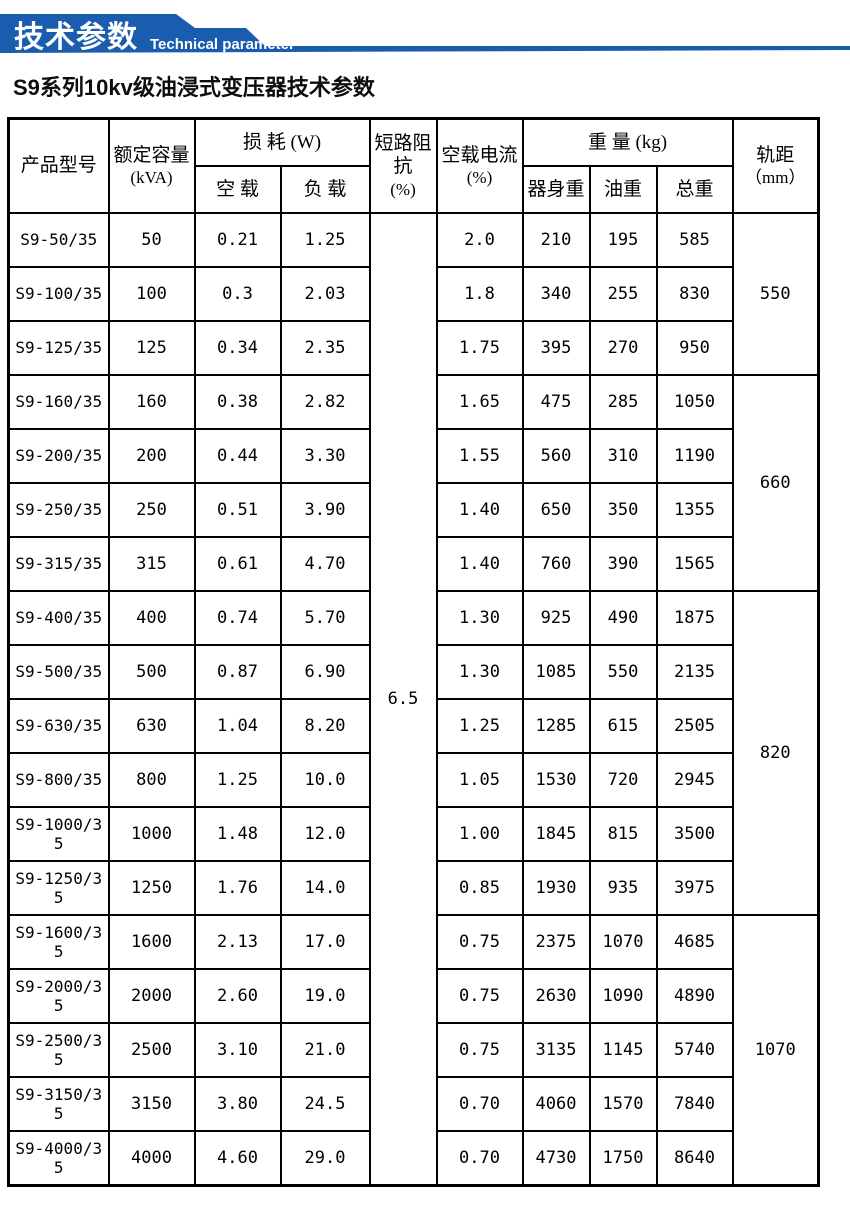 This screenshot has height=1216, width=850. Describe the element at coordinates (237, 456) in the screenshot. I see `cell-no-load-loss: 0.44` at that location.